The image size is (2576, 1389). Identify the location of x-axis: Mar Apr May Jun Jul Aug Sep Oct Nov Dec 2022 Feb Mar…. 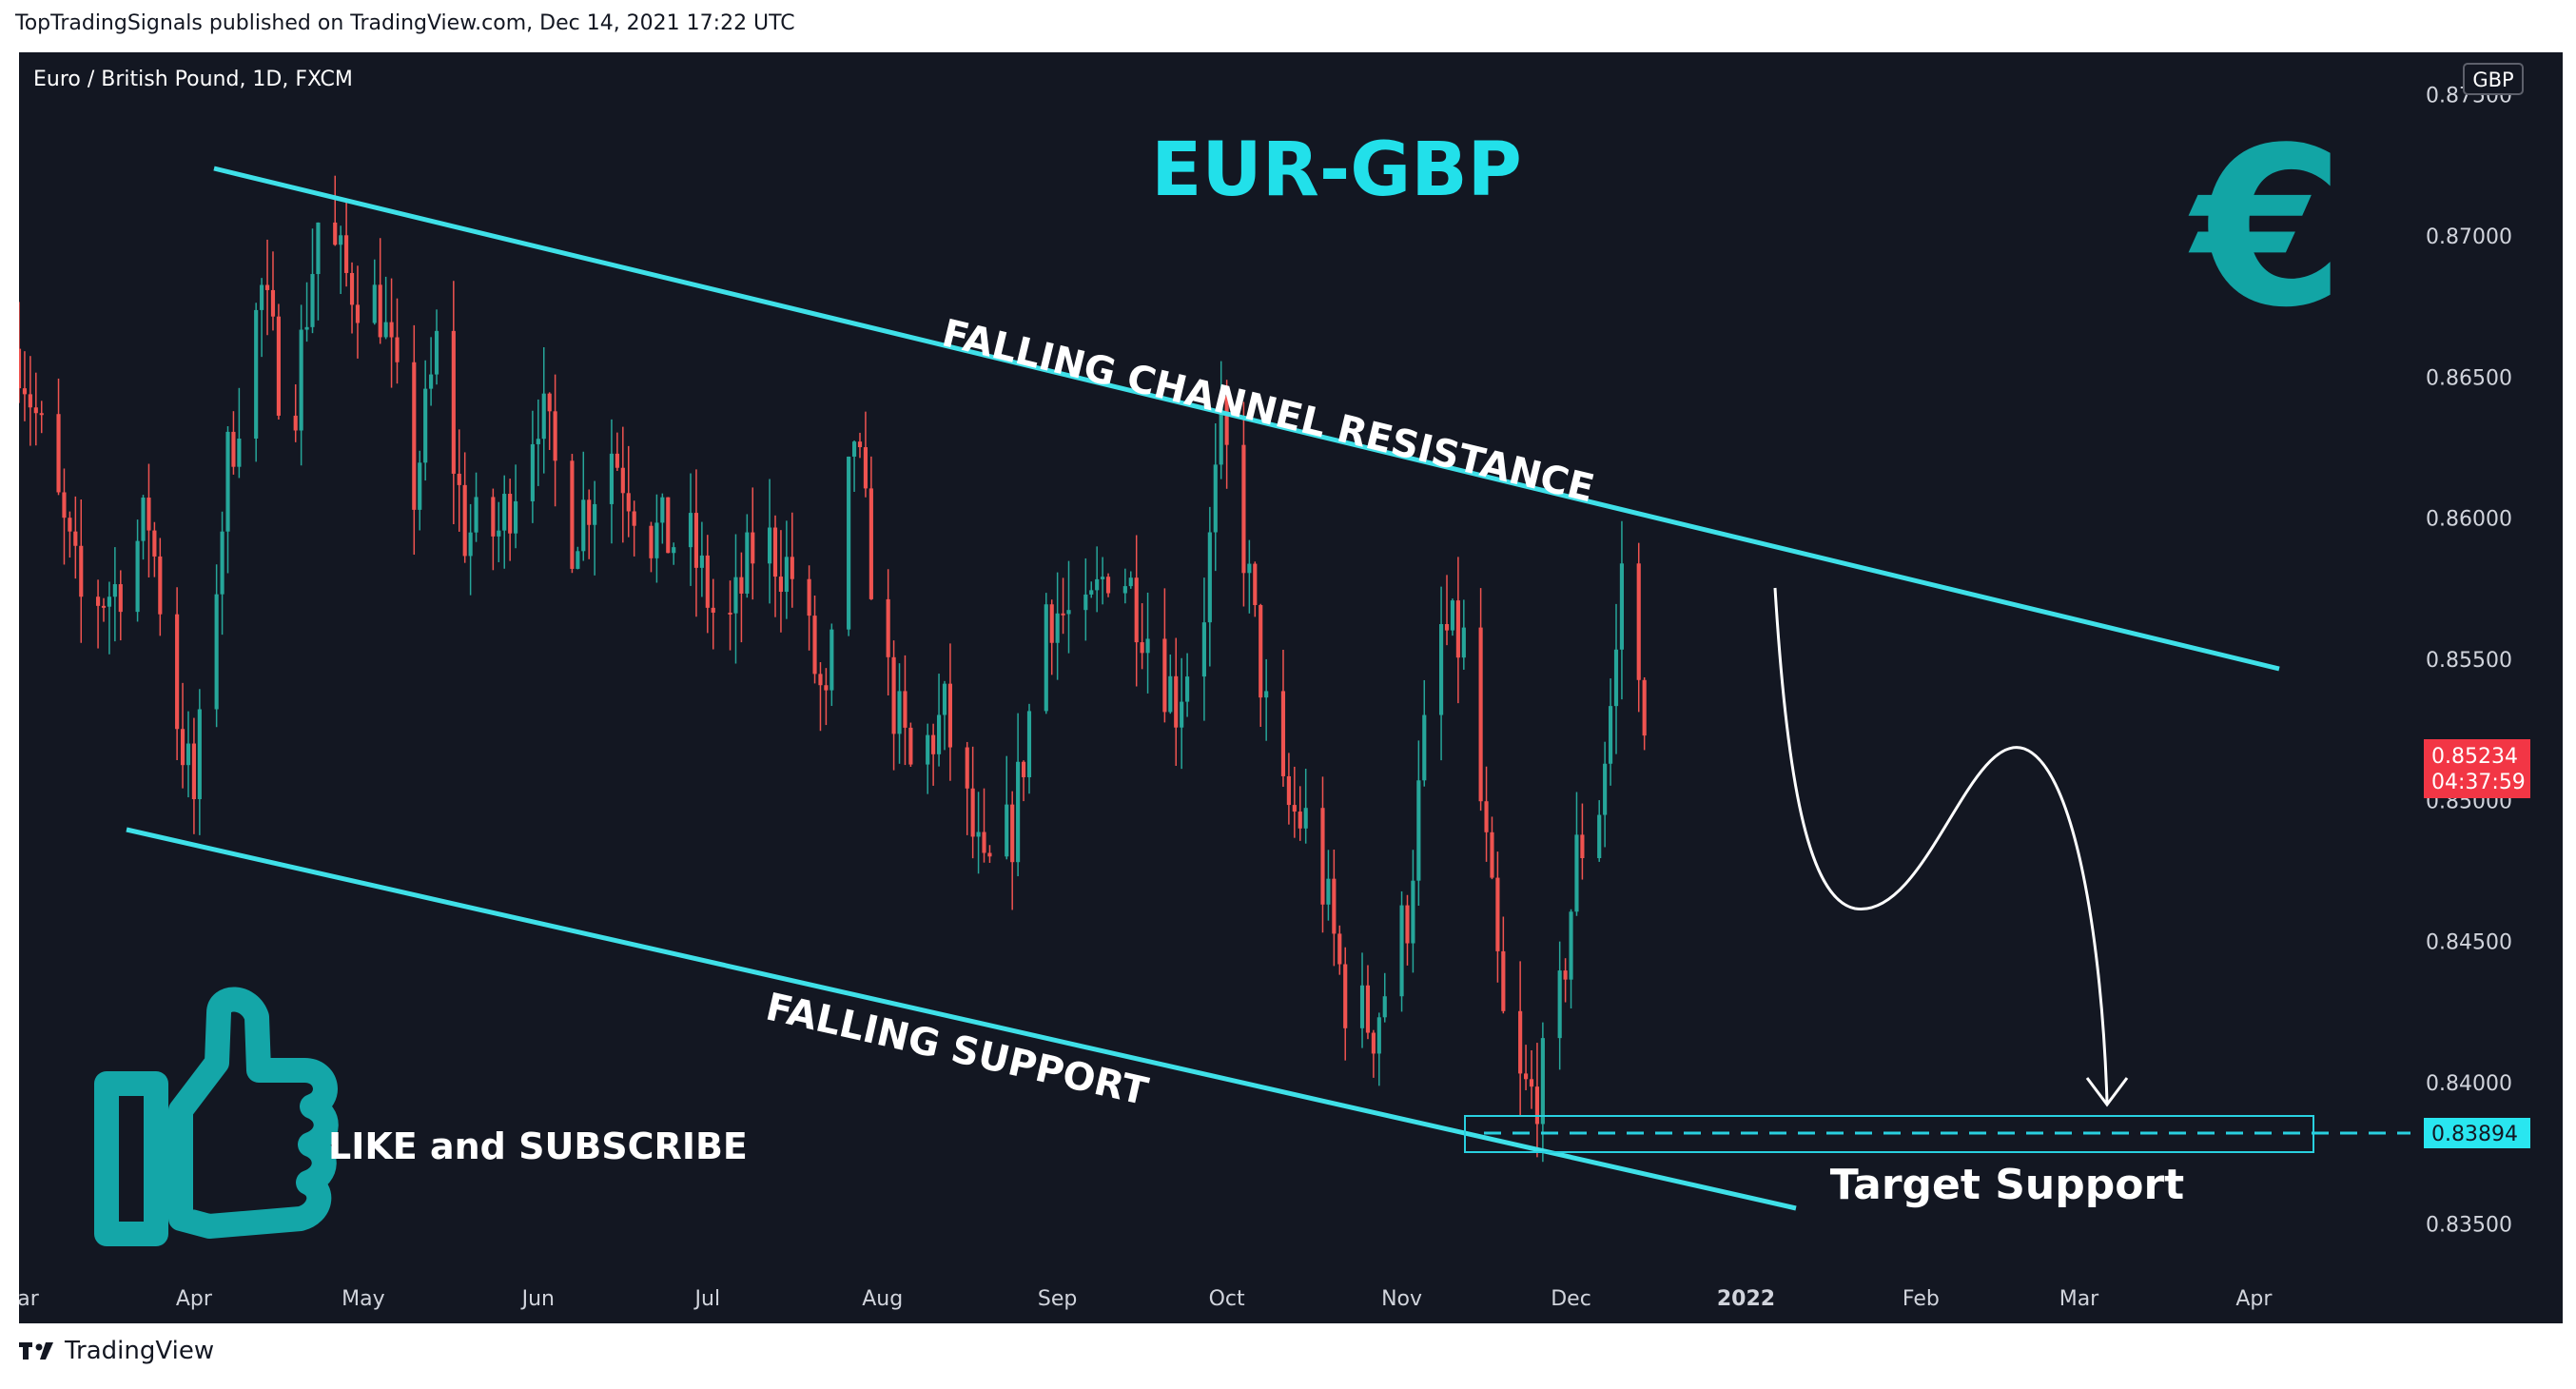
(1137, 1299).